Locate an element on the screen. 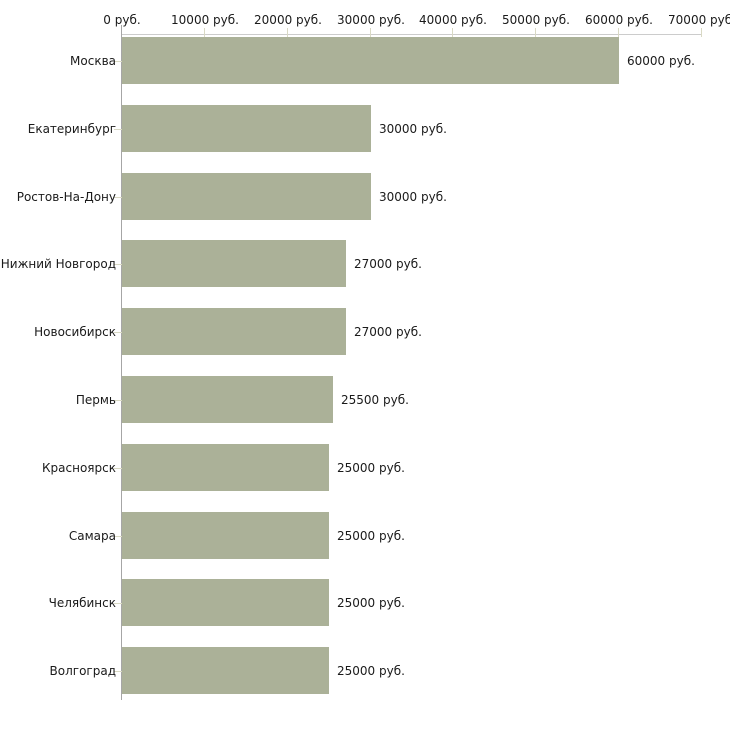 Image resolution: width=730 pixels, height=730 pixels. x-tick-label: 30000 руб. is located at coordinates (371, 20).